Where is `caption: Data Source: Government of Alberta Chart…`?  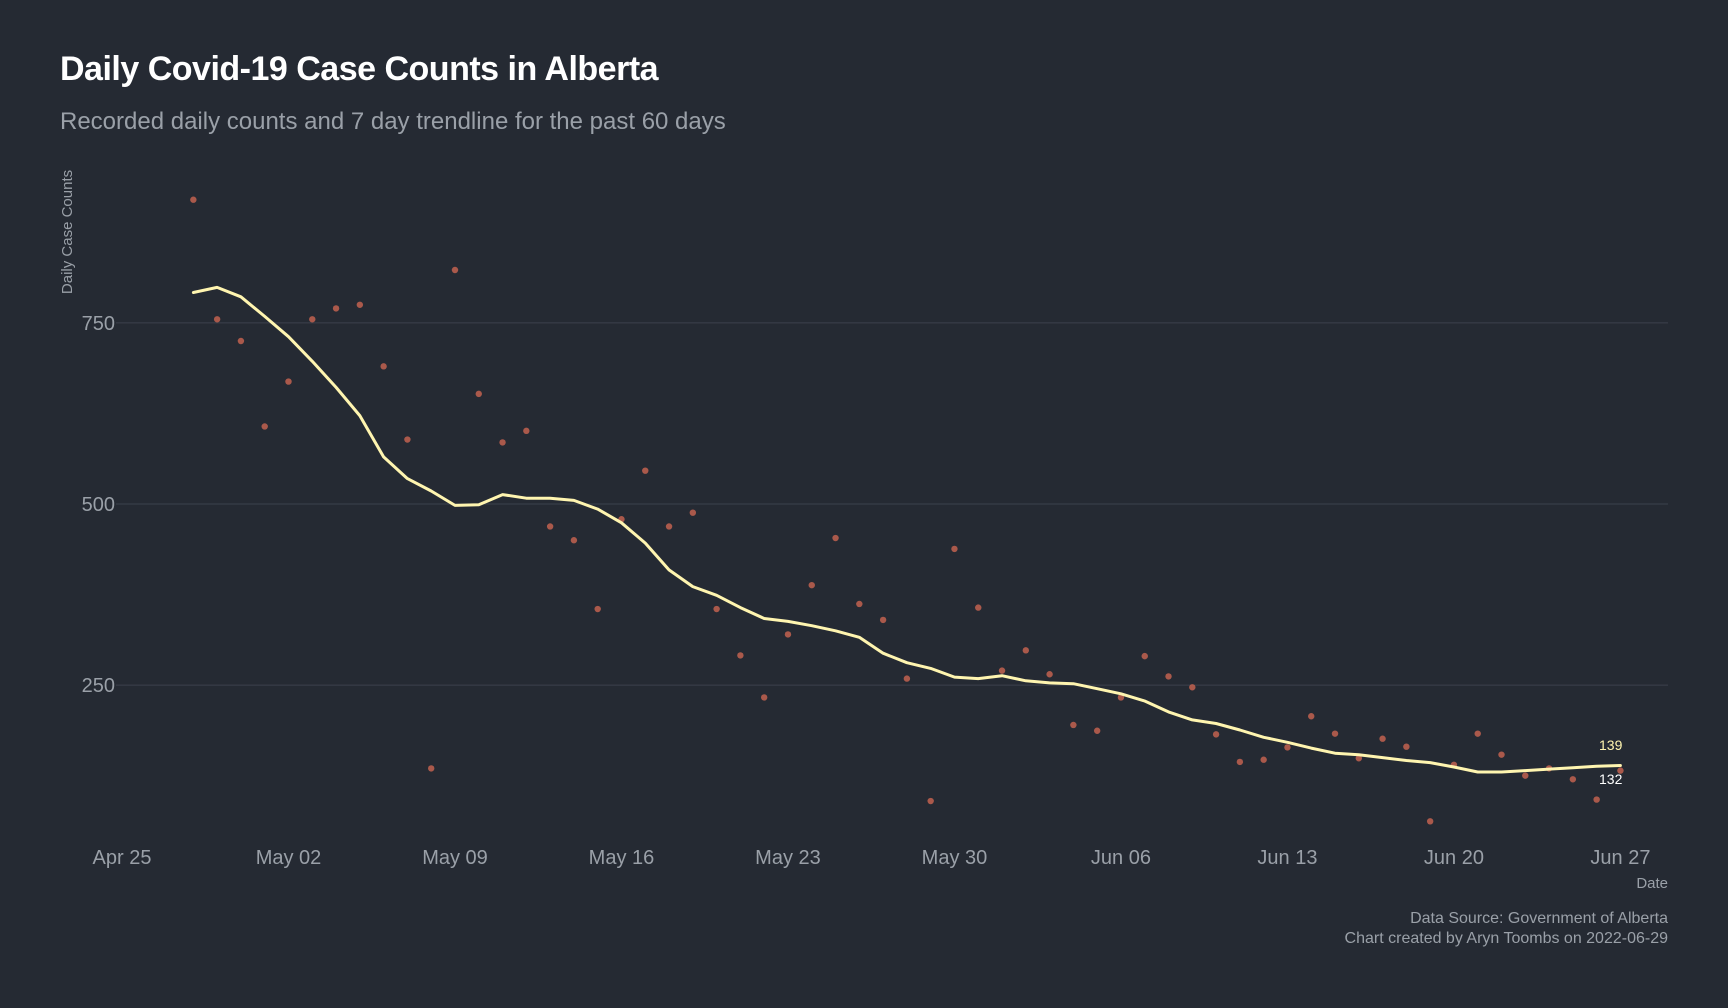 caption: Data Source: Government of Alberta Chart… is located at coordinates (1506, 929).